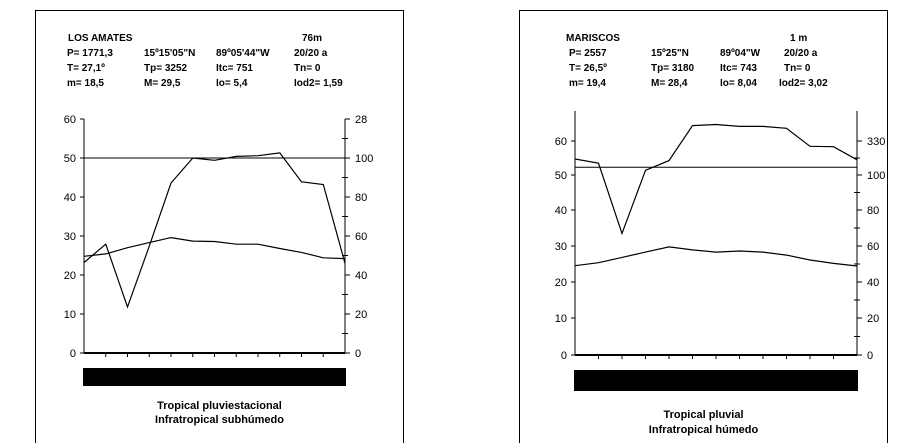 This screenshot has height=444, width=904. Describe the element at coordinates (318, 83) in the screenshot. I see `iod2-label: Iod2= 1,59` at that location.